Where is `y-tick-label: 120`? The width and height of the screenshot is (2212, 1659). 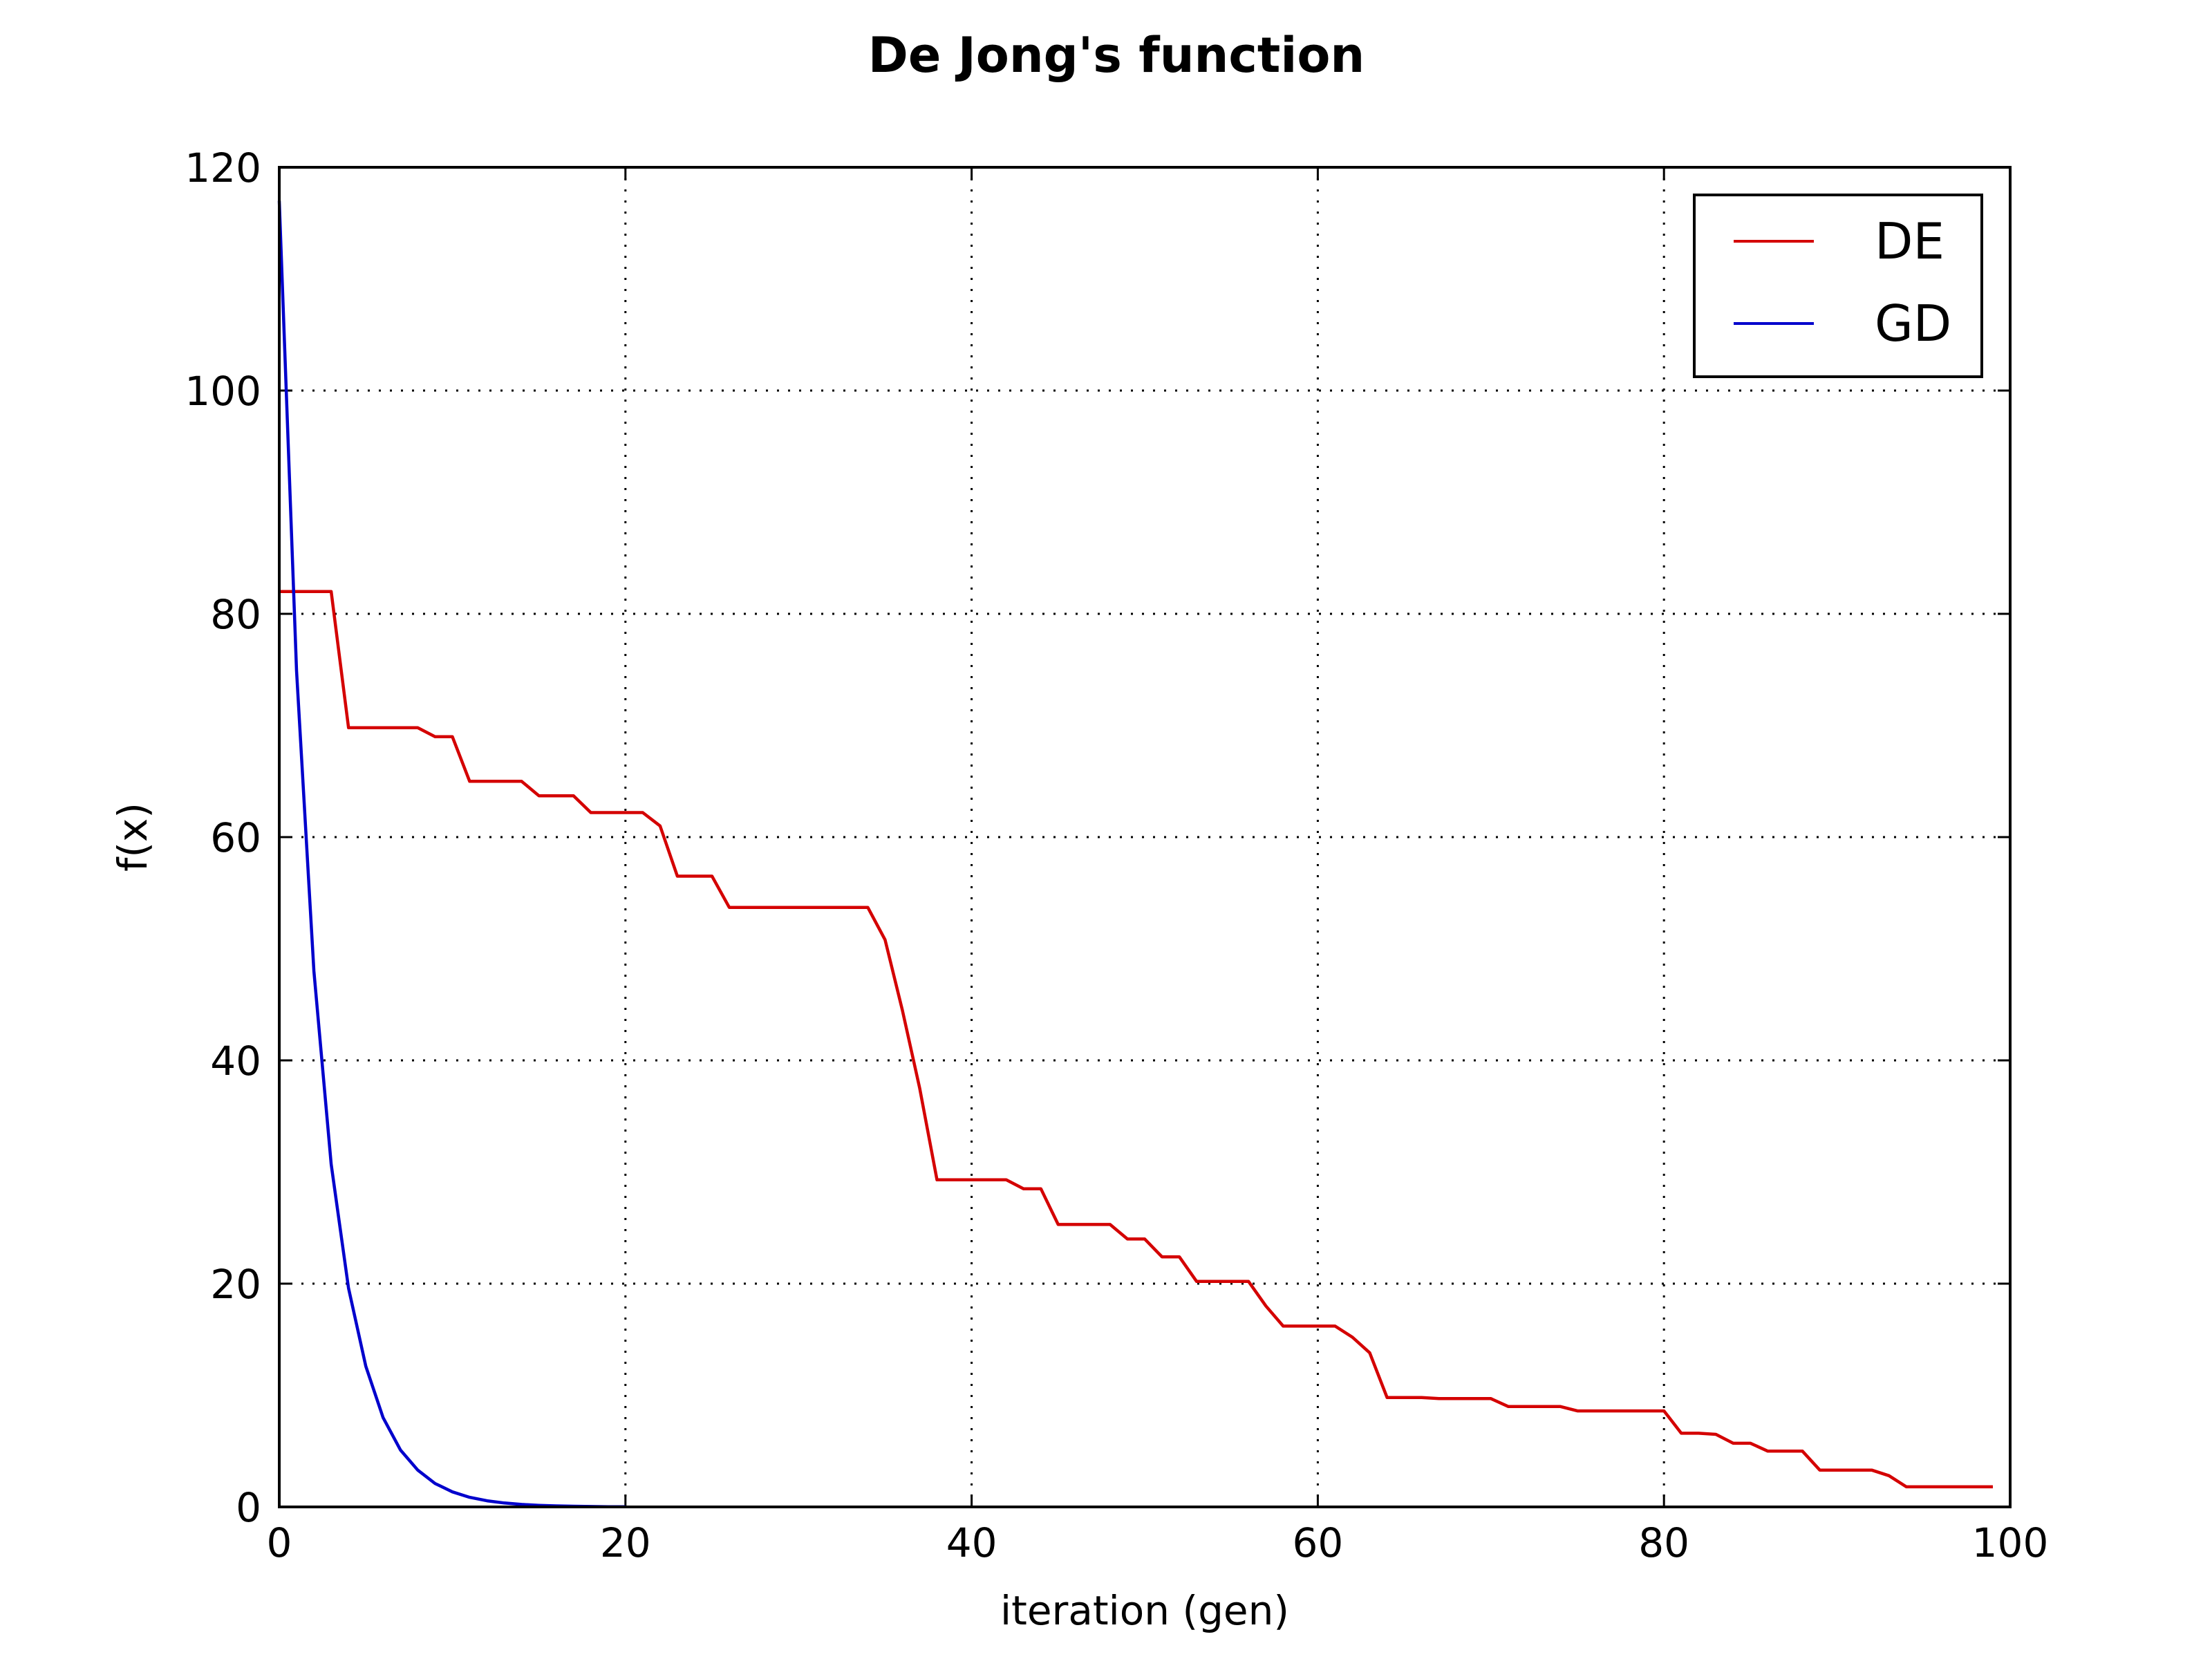
y-tick-label: 120 is located at coordinates (223, 167).